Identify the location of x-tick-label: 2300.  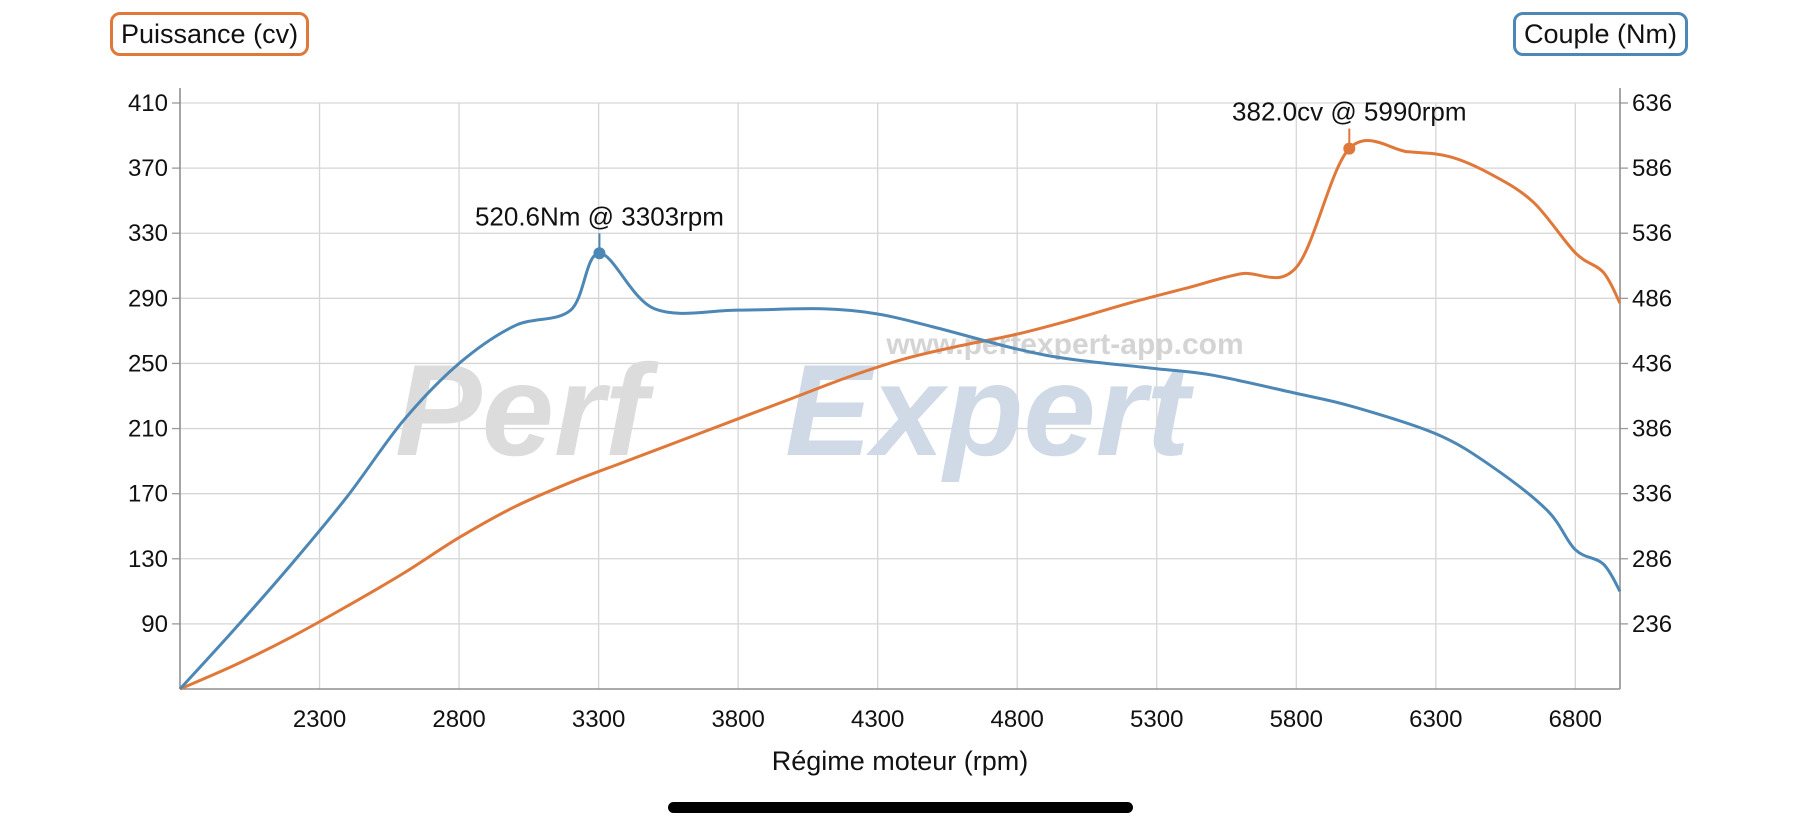
(319, 719).